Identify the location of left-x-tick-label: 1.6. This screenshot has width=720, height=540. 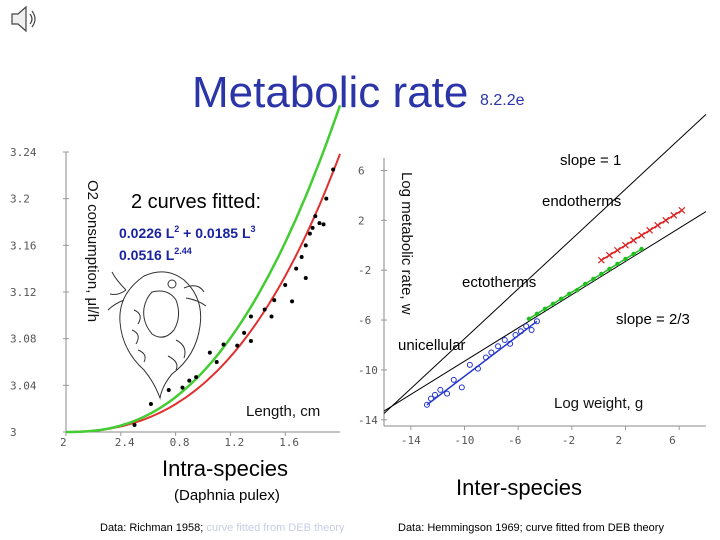
(289, 442).